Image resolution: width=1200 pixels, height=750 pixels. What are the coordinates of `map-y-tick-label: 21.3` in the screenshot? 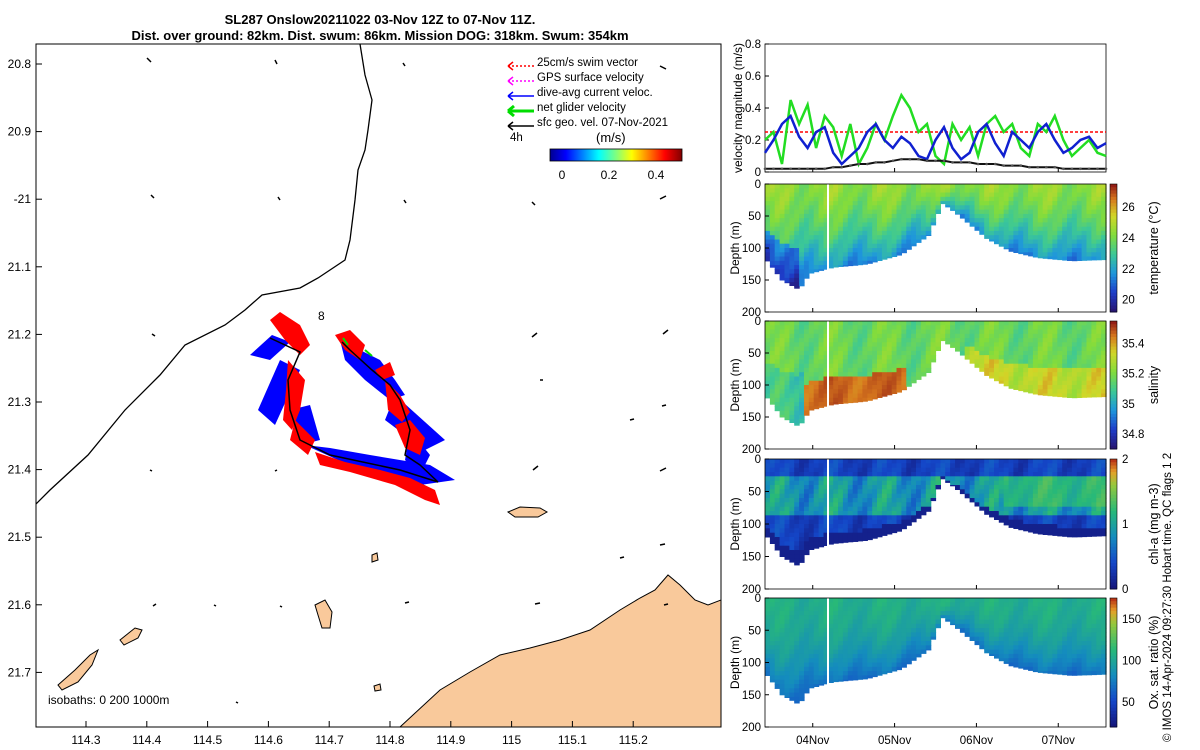 It's located at (20, 402).